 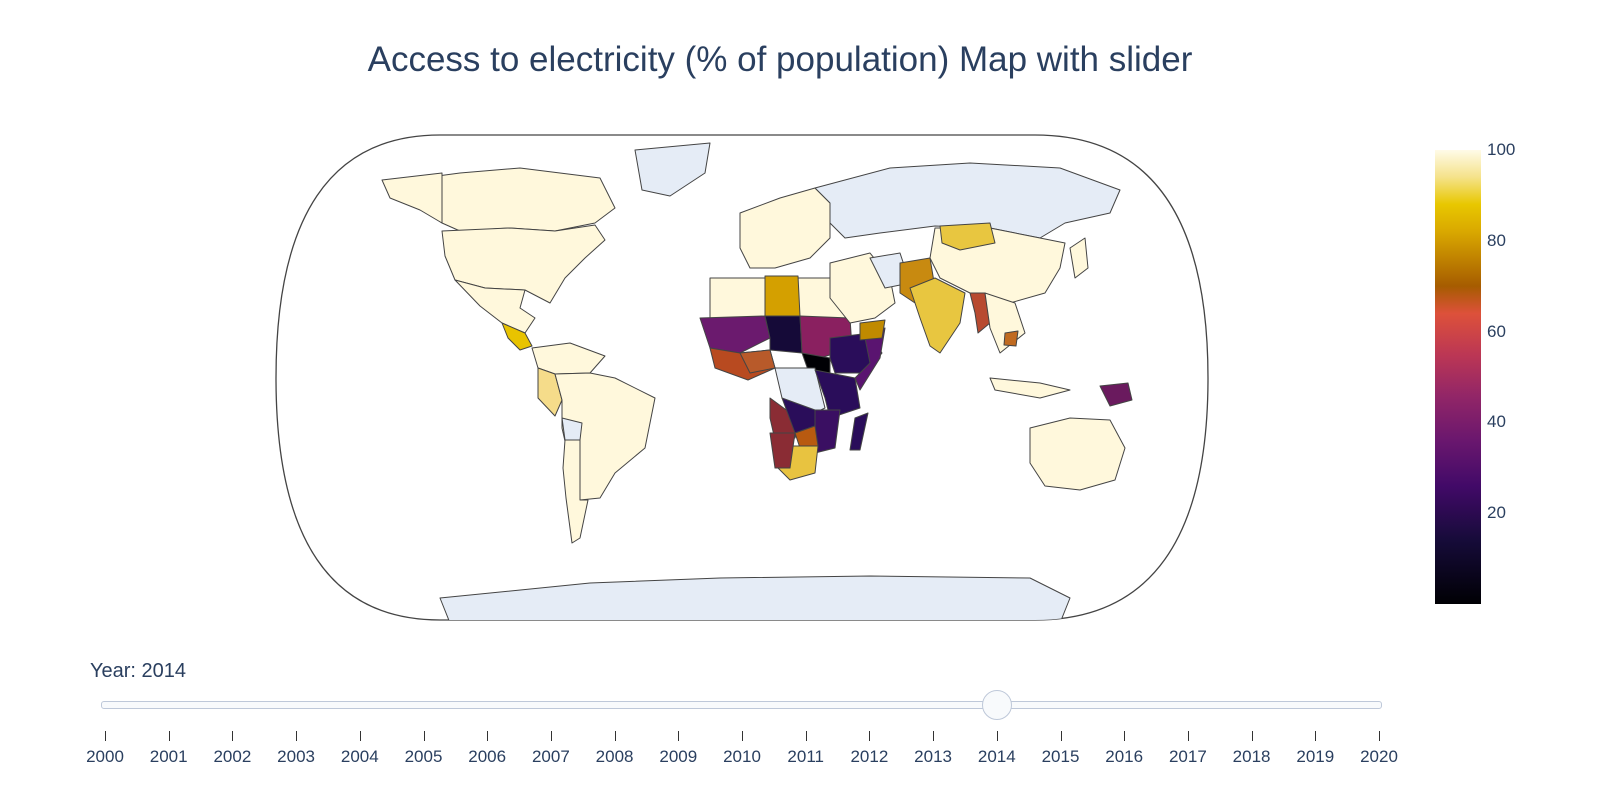 What do you see at coordinates (359, 756) in the screenshot?
I see `year-slider-step-label: 2004` at bounding box center [359, 756].